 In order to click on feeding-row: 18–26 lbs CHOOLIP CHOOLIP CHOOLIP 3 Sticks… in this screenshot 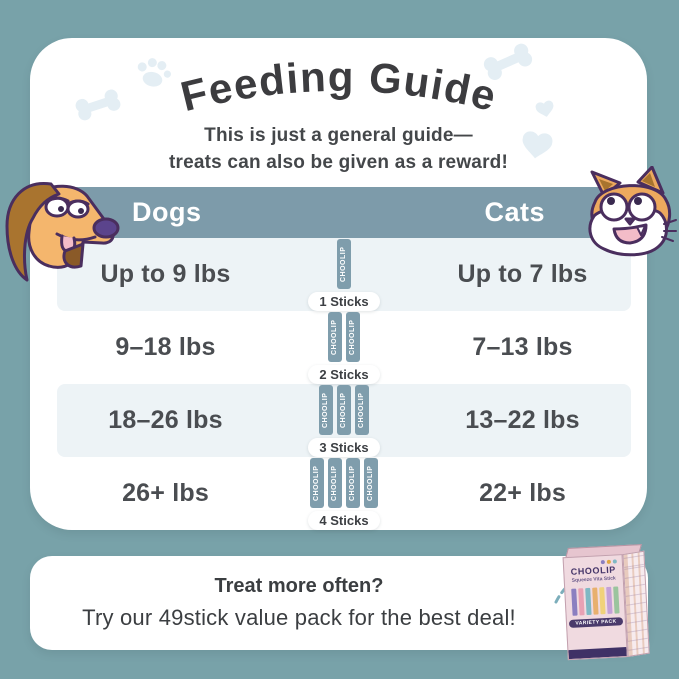, I will do `click(344, 420)`.